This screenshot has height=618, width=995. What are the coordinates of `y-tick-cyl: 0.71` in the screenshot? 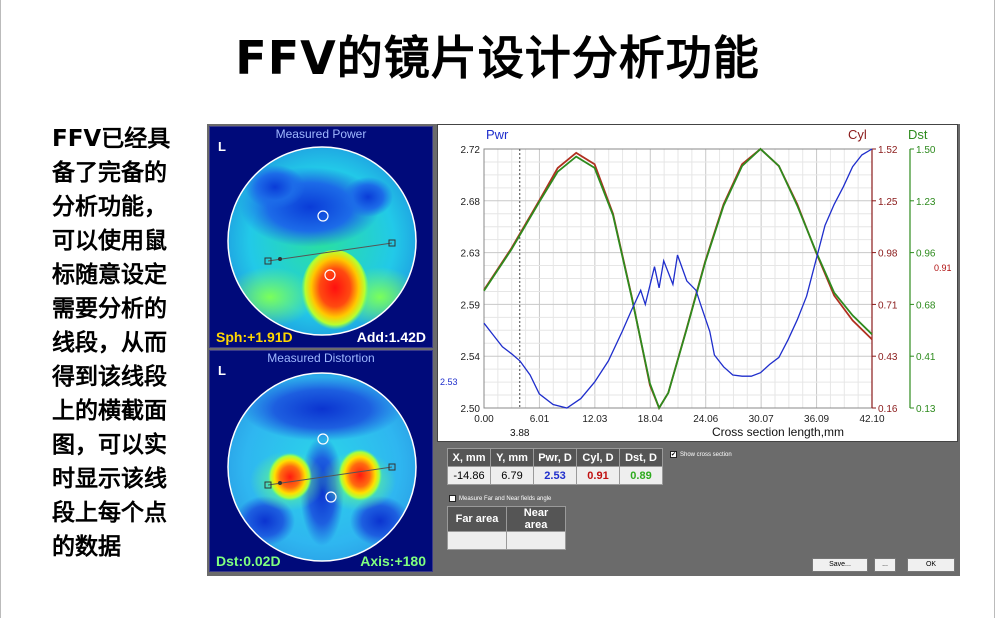 It's located at (888, 305).